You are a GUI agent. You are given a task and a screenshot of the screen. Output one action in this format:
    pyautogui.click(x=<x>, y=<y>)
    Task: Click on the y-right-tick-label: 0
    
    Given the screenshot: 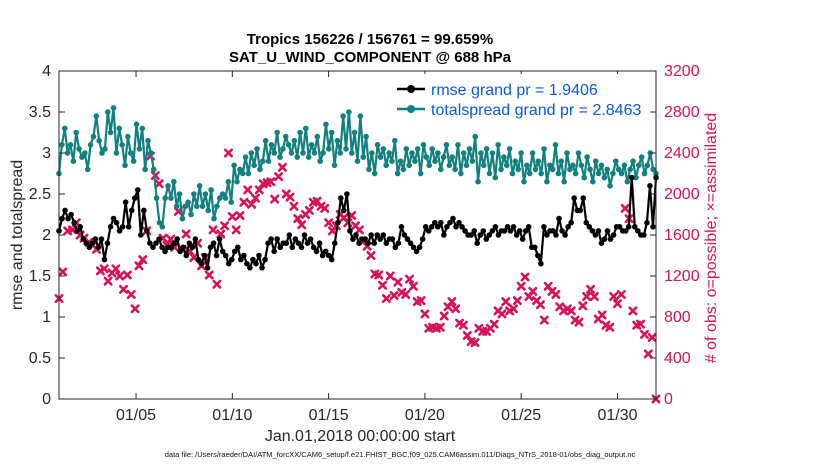 What is the action you would take?
    pyautogui.click(x=668, y=399)
    